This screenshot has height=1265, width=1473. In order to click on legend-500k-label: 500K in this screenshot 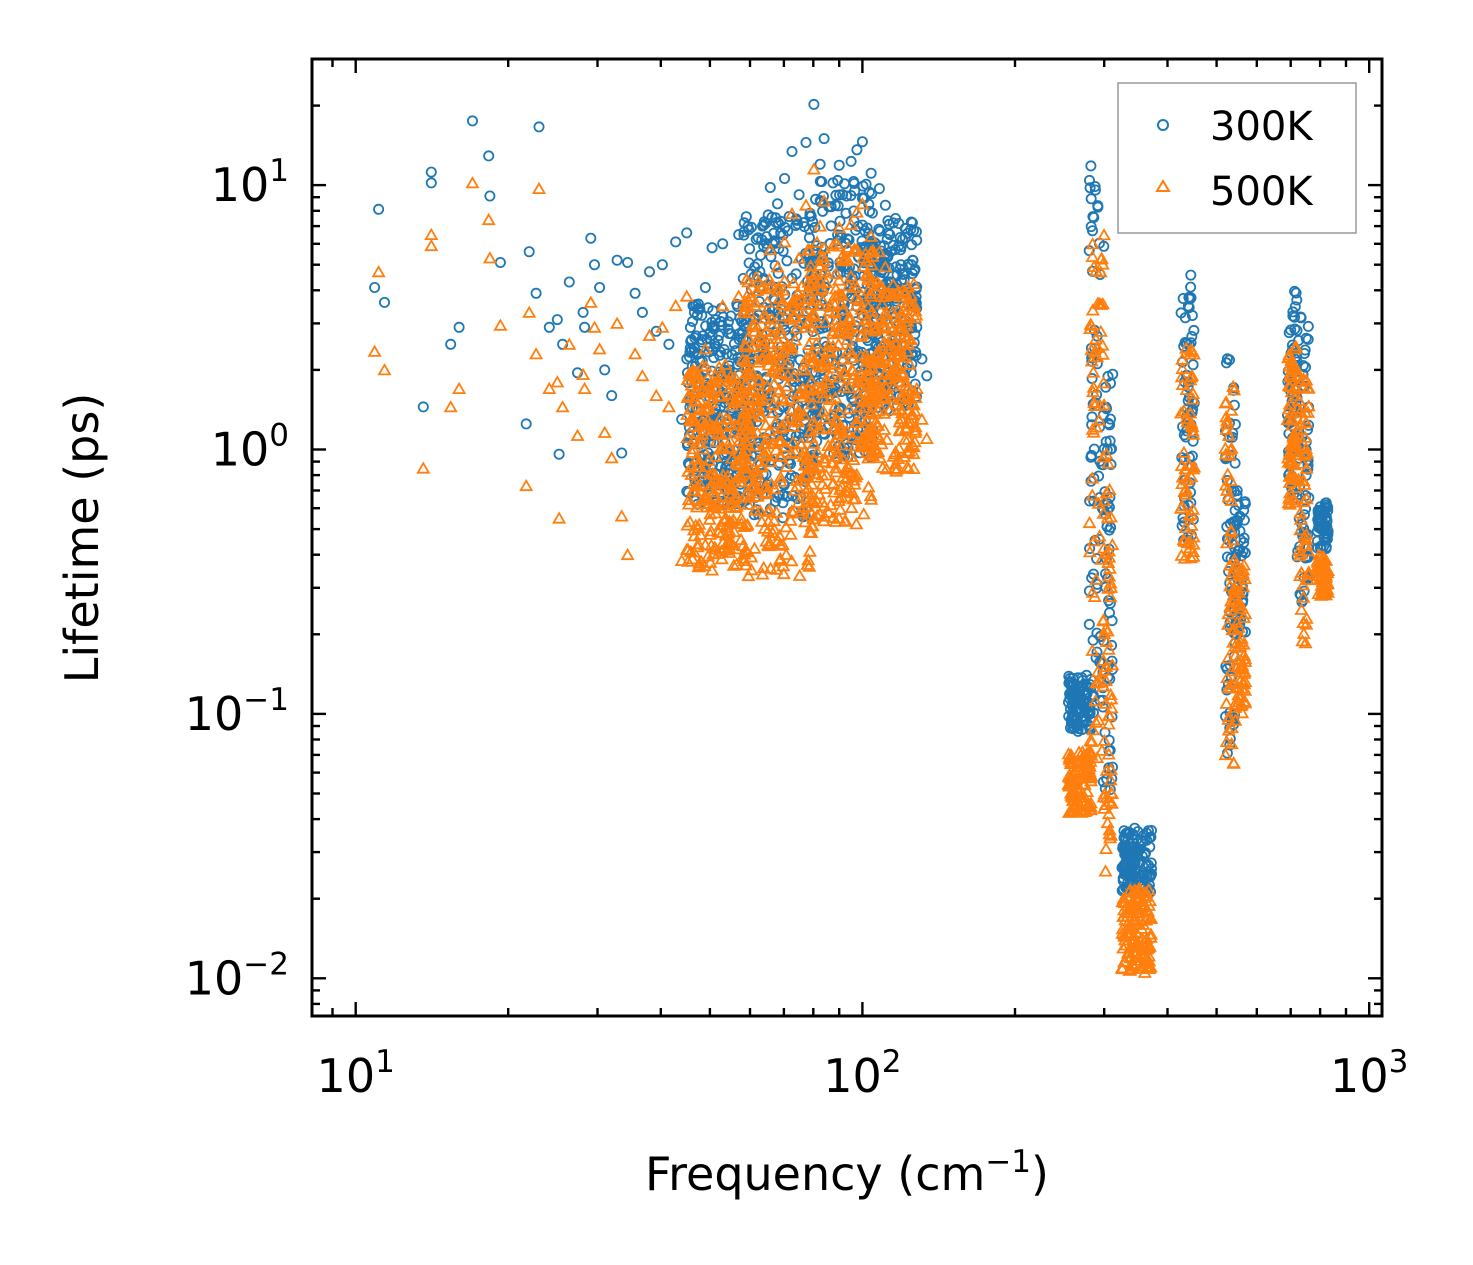, I will do `click(1262, 192)`.